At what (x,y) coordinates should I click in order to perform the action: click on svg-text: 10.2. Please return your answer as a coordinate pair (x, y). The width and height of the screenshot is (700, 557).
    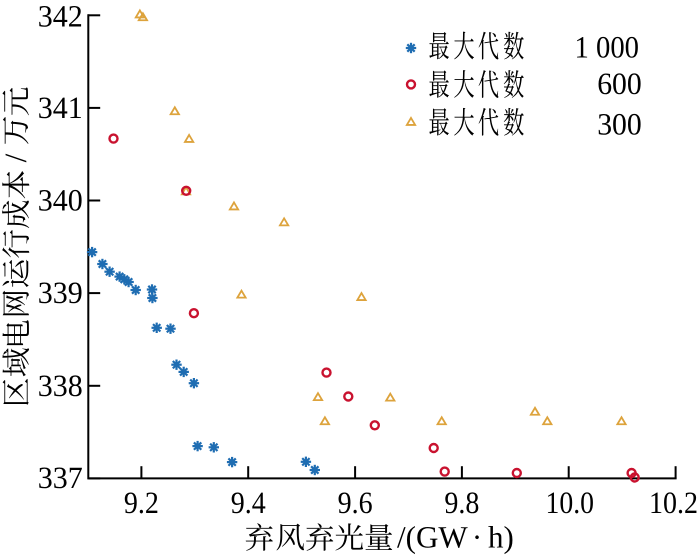
    Looking at the image, I should click on (673, 502).